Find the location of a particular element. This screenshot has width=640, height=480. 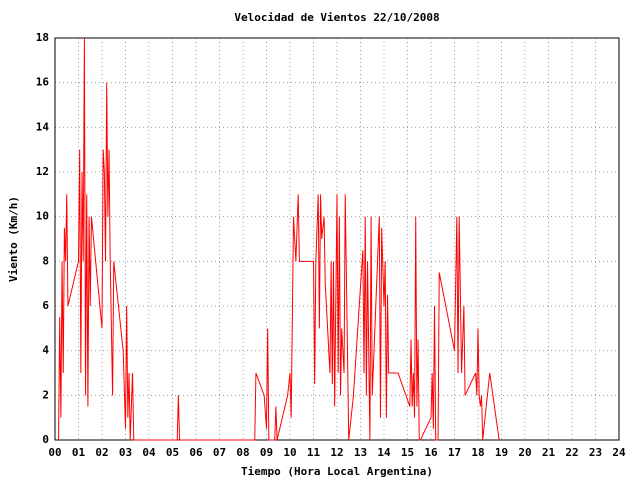

x-tick-label: 13 is located at coordinates (360, 452).